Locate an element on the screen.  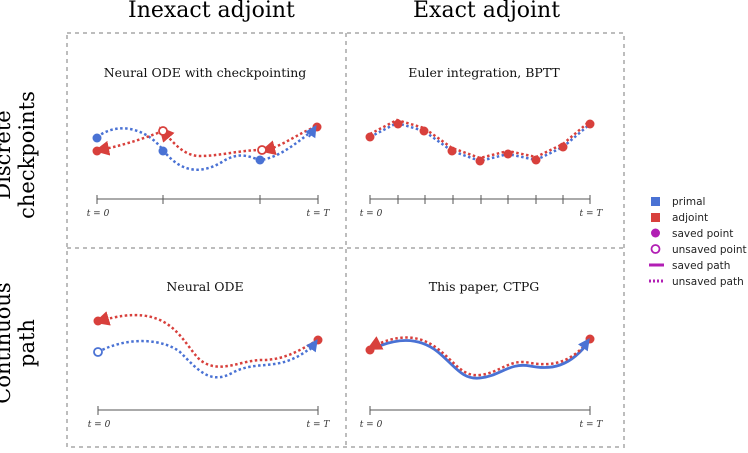
panel-title-ctpg: This paper, CTPG is located at coordinates (484, 286).